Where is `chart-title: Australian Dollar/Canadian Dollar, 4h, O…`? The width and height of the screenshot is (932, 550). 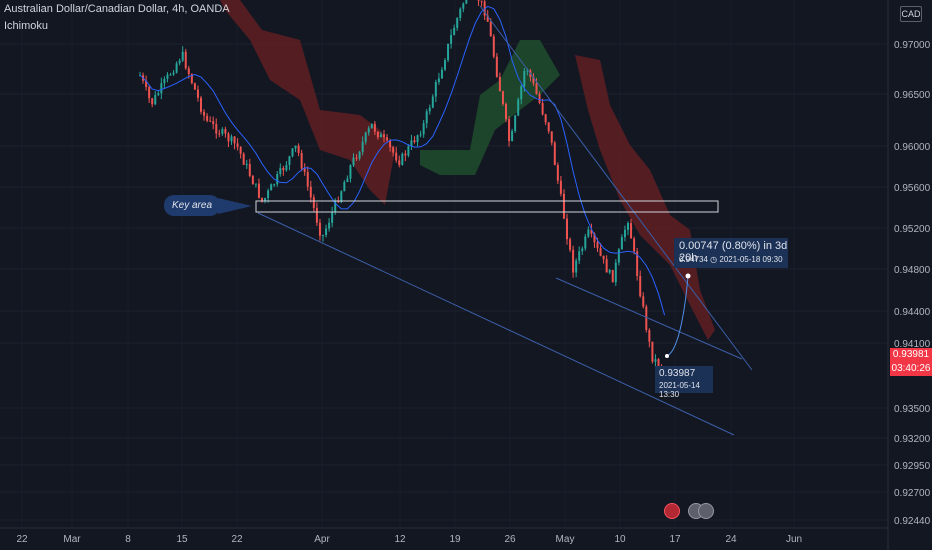
chart-title: Australian Dollar/Canadian Dollar, 4h, O… is located at coordinates (117, 9).